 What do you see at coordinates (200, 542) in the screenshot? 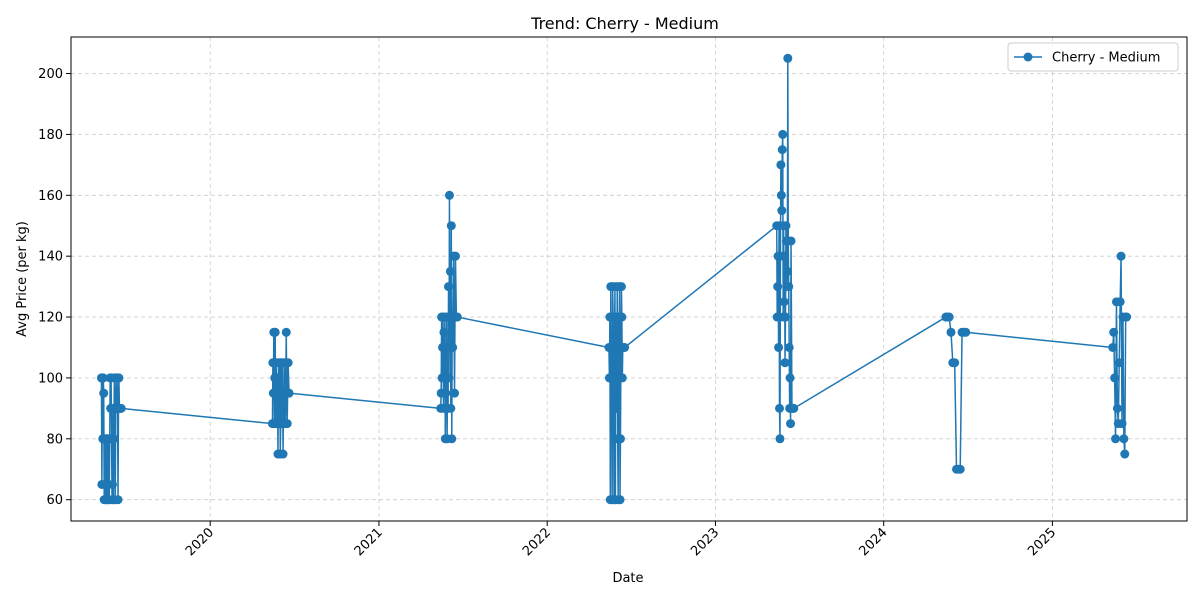
I see `x-tick-label: 2020` at bounding box center [200, 542].